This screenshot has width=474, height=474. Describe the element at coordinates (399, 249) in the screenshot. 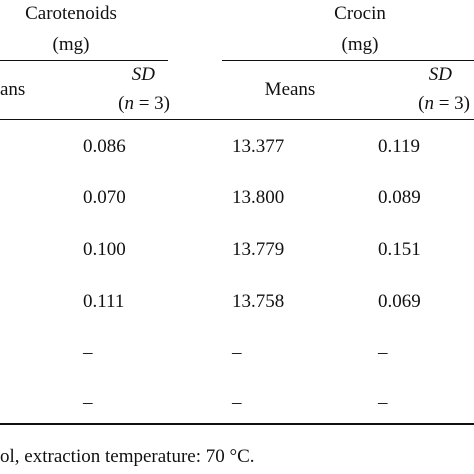

I see `table-cell: 0.151` at that location.